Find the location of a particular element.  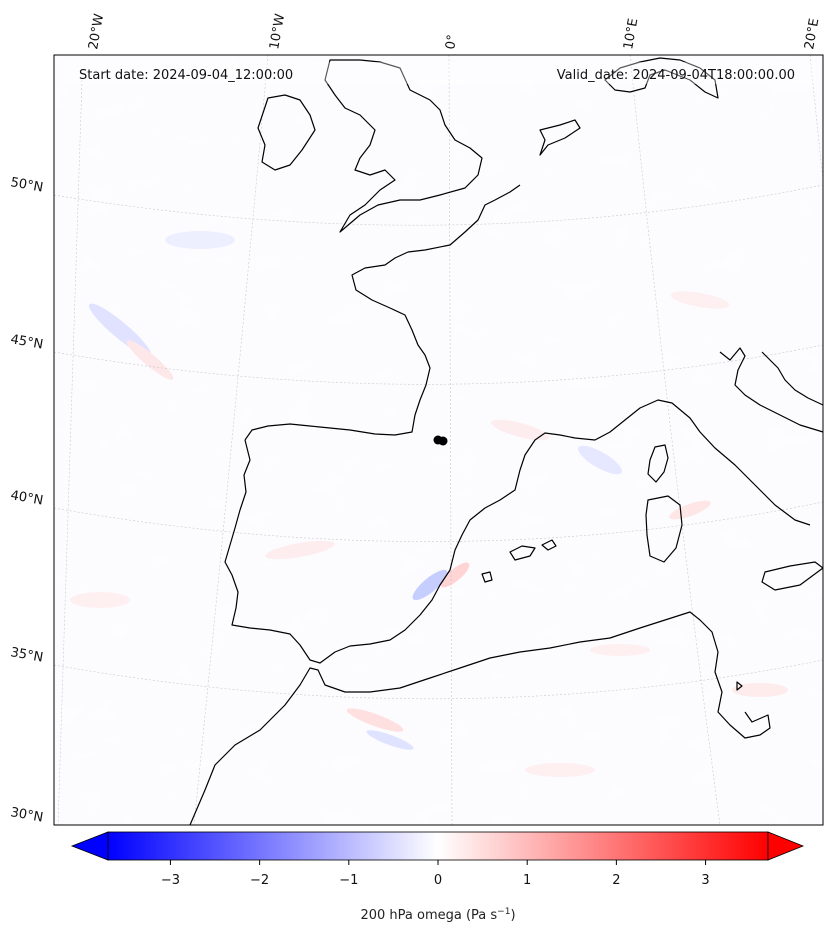

colorbar-tick-label: 2 is located at coordinates (616, 880).